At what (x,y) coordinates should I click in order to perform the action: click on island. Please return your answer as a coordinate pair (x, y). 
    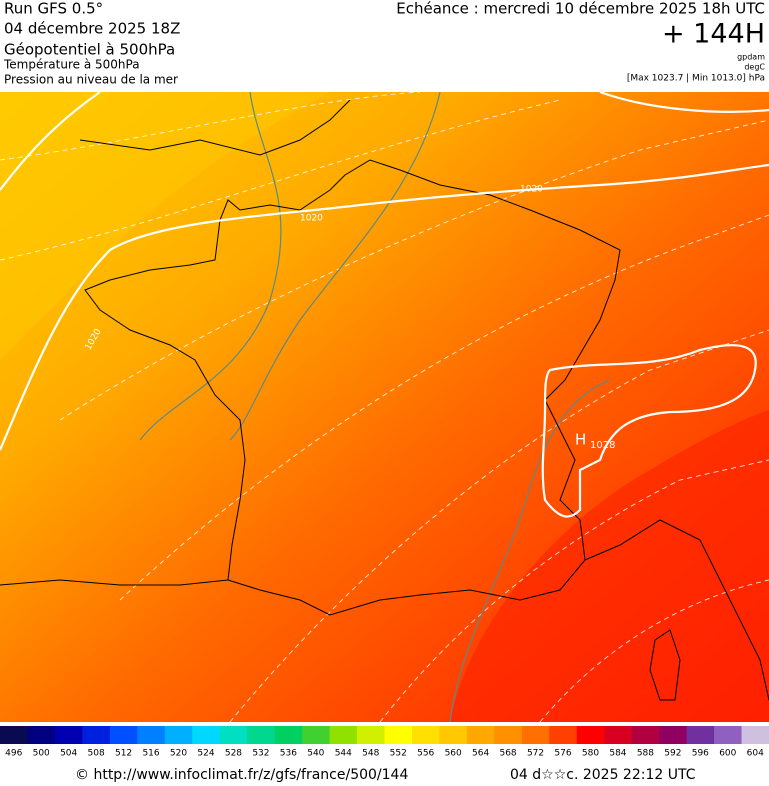
    Looking at the image, I should click on (665, 665).